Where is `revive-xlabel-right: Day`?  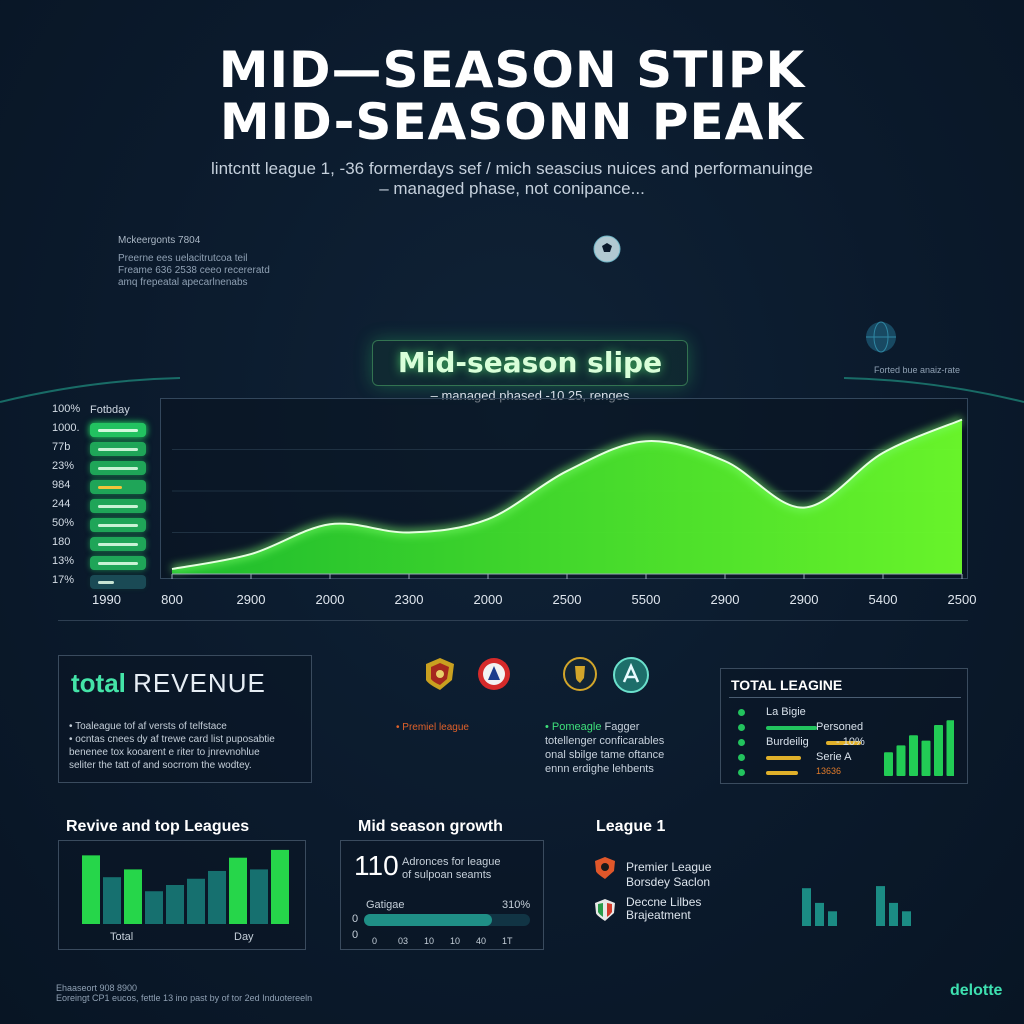
revive-xlabel-right: Day is located at coordinates (244, 937).